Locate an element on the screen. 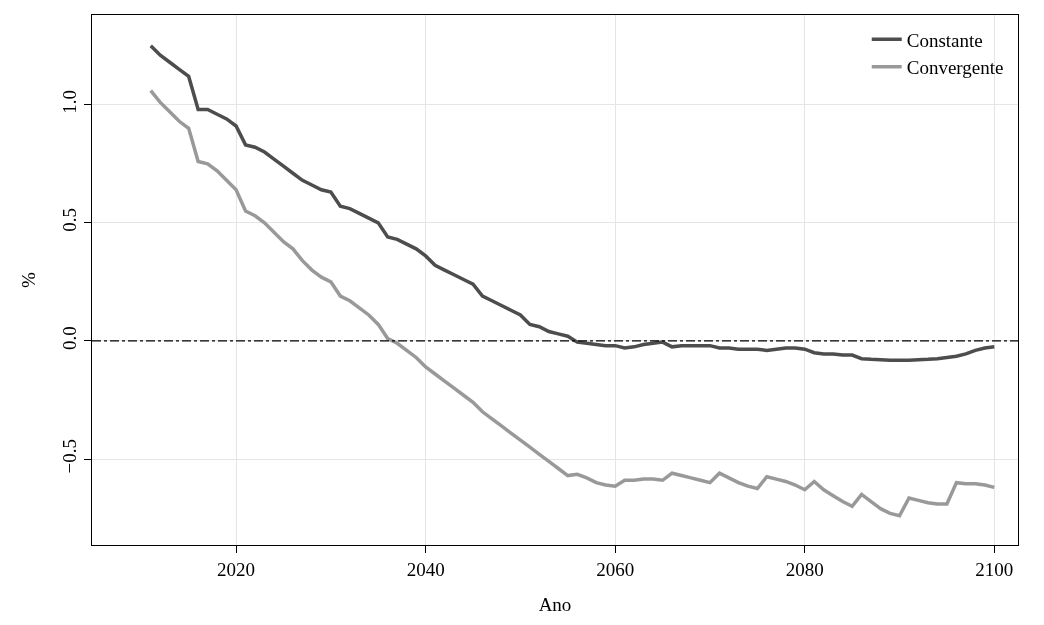 The image size is (1044, 625). x-tick-label: 2100 is located at coordinates (994, 569).